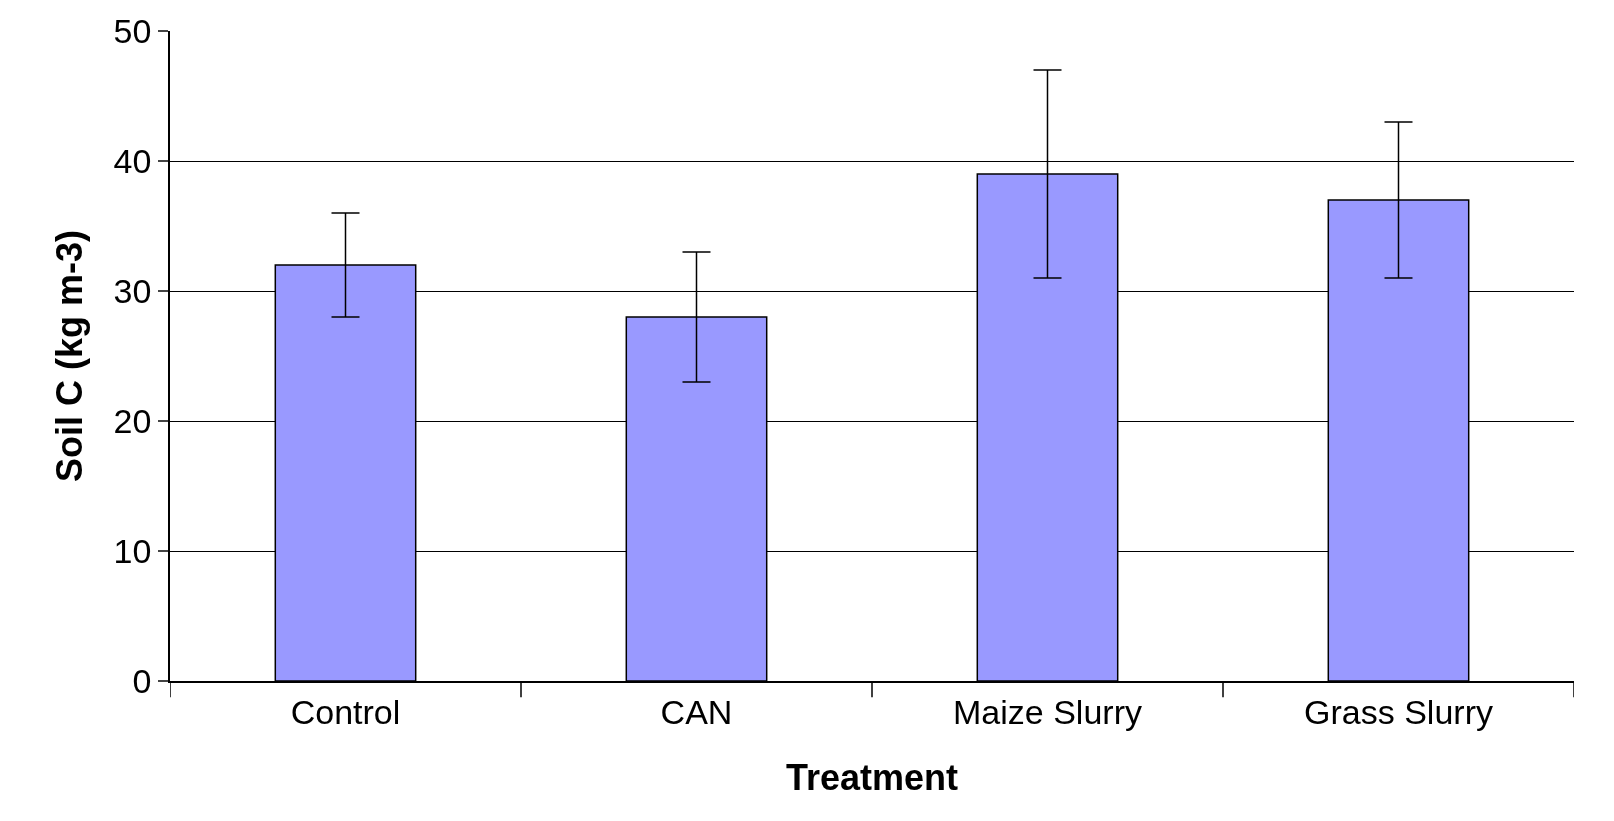 The width and height of the screenshot is (1614, 821). What do you see at coordinates (132, 420) in the screenshot?
I see `y-tick-label: 20` at bounding box center [132, 420].